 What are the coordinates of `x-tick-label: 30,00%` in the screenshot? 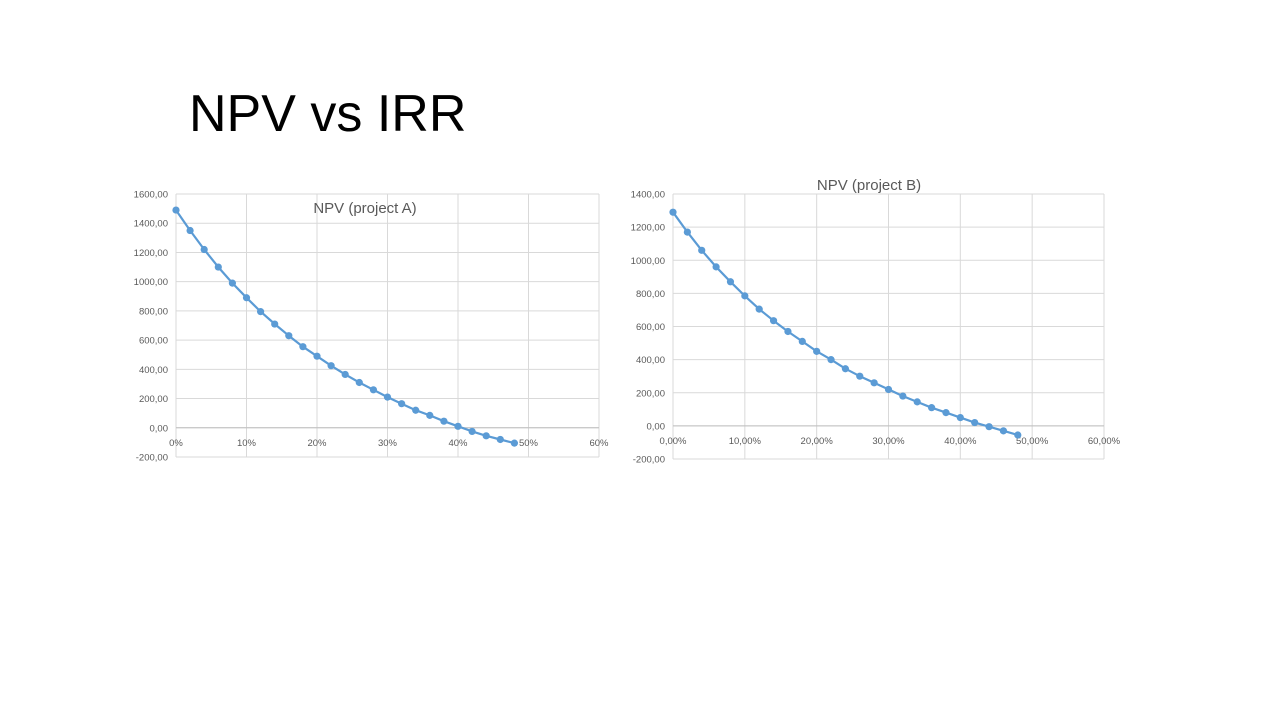 It's located at (888, 441).